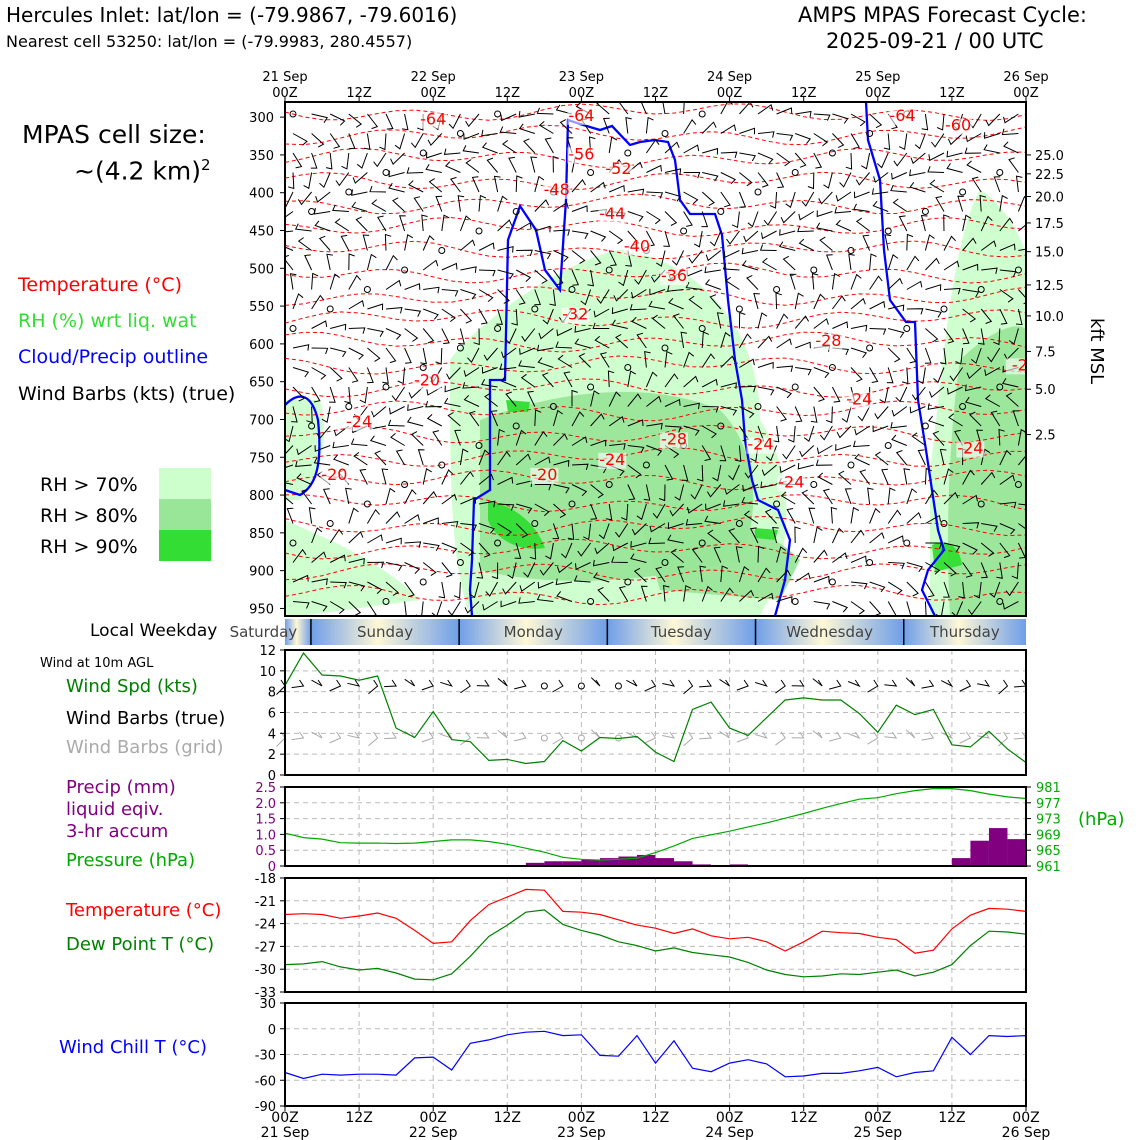 The height and width of the screenshot is (1140, 1140). I want to click on pressure-tick-label: 600, so click(261, 345).